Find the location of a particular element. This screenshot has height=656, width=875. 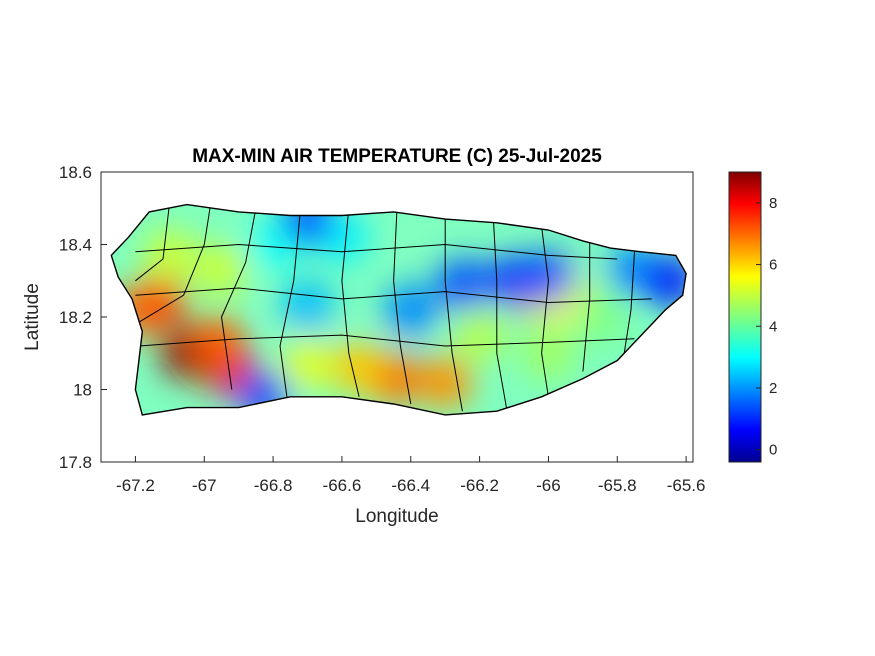

colorbar is located at coordinates (745, 317).